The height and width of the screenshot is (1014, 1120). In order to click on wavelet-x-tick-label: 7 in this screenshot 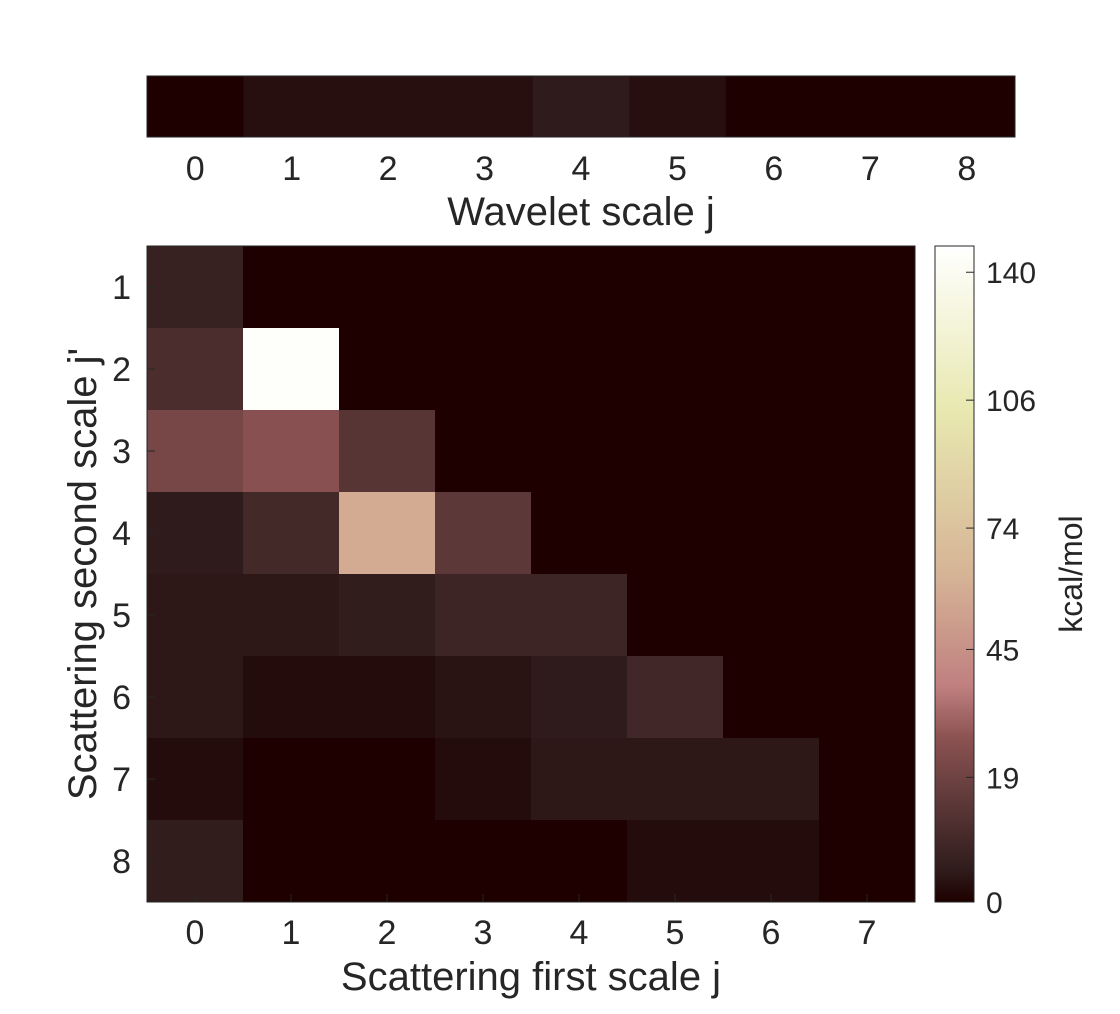, I will do `click(870, 169)`.